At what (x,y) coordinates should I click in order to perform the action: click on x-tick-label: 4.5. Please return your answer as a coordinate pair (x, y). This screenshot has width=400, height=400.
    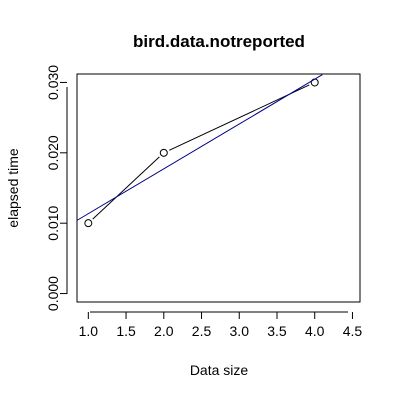
    Looking at the image, I should click on (353, 331).